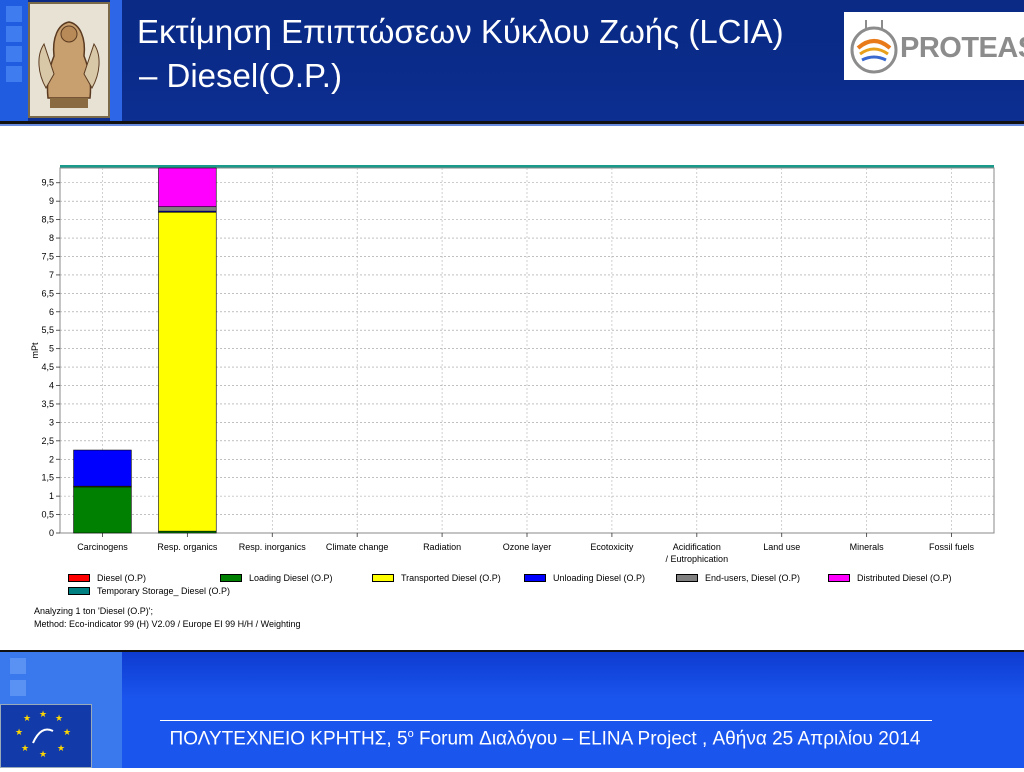  What do you see at coordinates (442, 547) in the screenshot?
I see `x-tick-label: Radiation` at bounding box center [442, 547].